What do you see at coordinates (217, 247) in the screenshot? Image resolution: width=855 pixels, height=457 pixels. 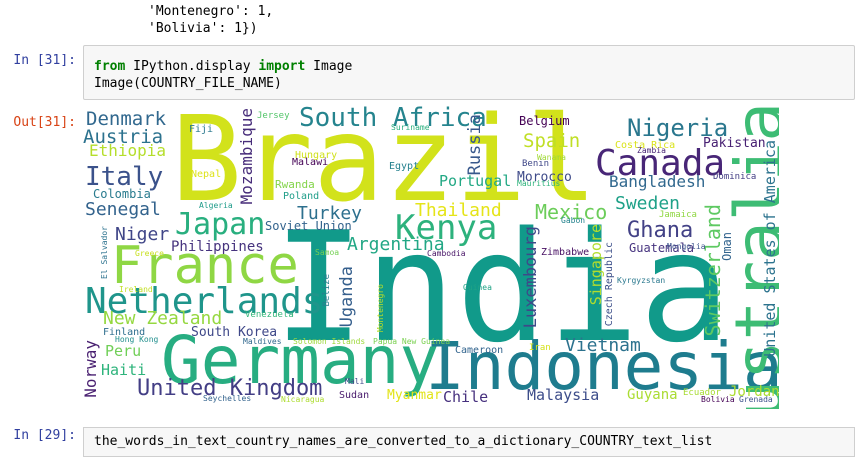 I see `word-philippines: Philippines` at bounding box center [217, 247].